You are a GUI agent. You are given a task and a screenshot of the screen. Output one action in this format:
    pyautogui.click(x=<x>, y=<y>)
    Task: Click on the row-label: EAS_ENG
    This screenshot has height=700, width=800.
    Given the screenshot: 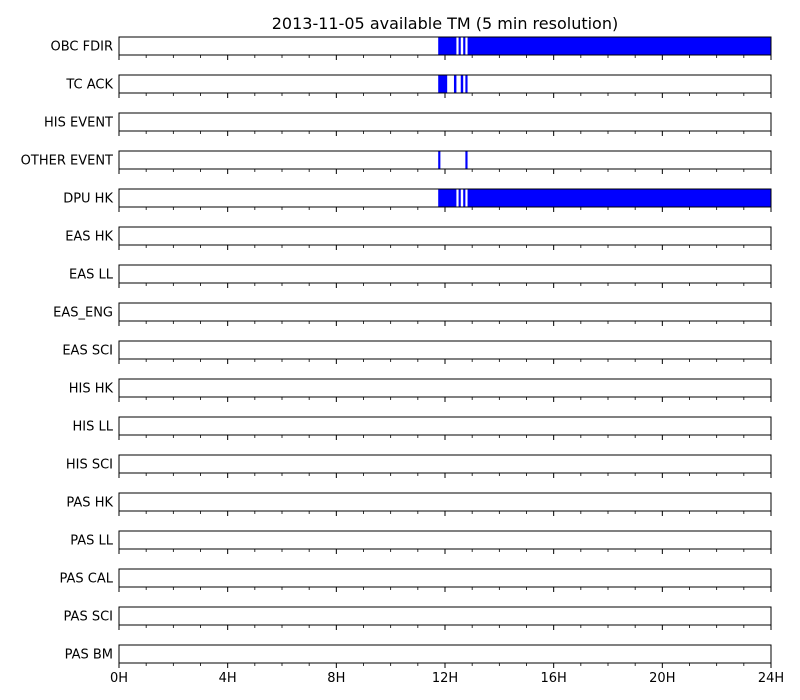 What is the action you would take?
    pyautogui.click(x=83, y=313)
    